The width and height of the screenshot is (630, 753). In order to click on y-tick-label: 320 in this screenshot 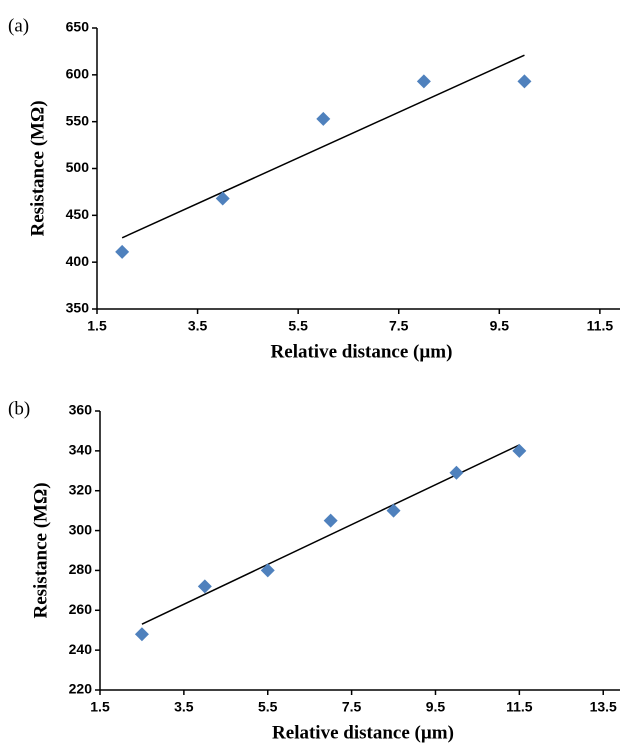, I will do `click(81, 489)`.